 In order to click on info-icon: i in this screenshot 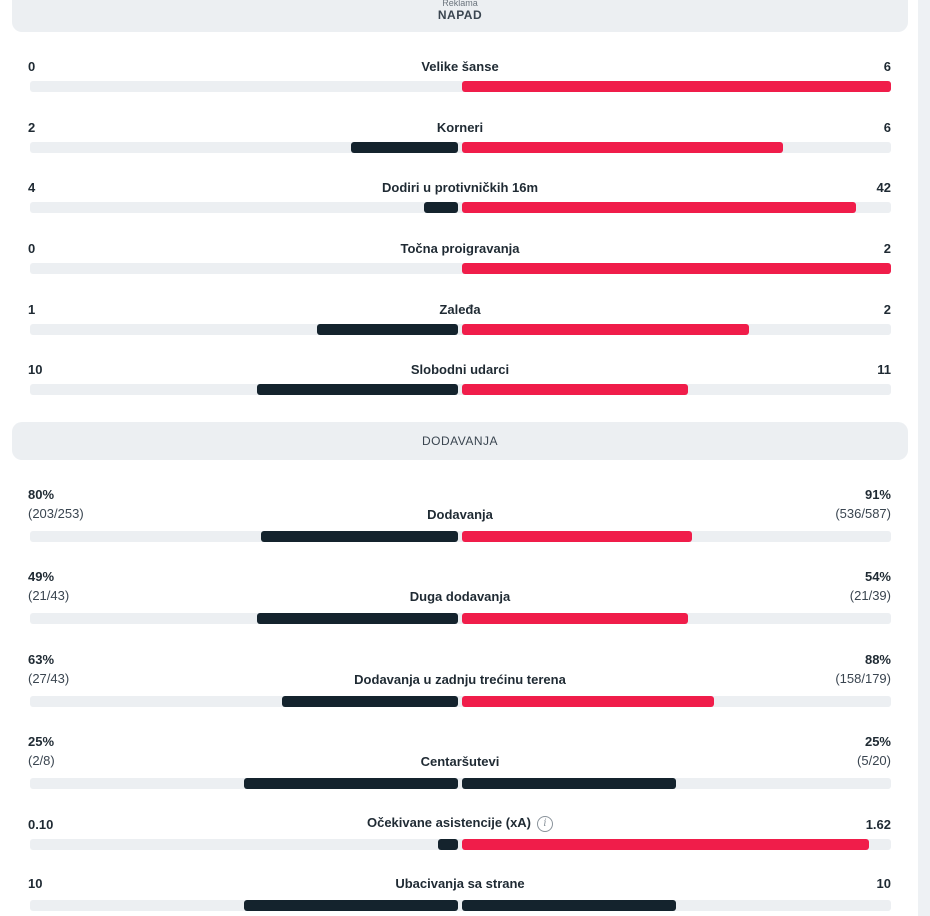, I will do `click(545, 823)`.